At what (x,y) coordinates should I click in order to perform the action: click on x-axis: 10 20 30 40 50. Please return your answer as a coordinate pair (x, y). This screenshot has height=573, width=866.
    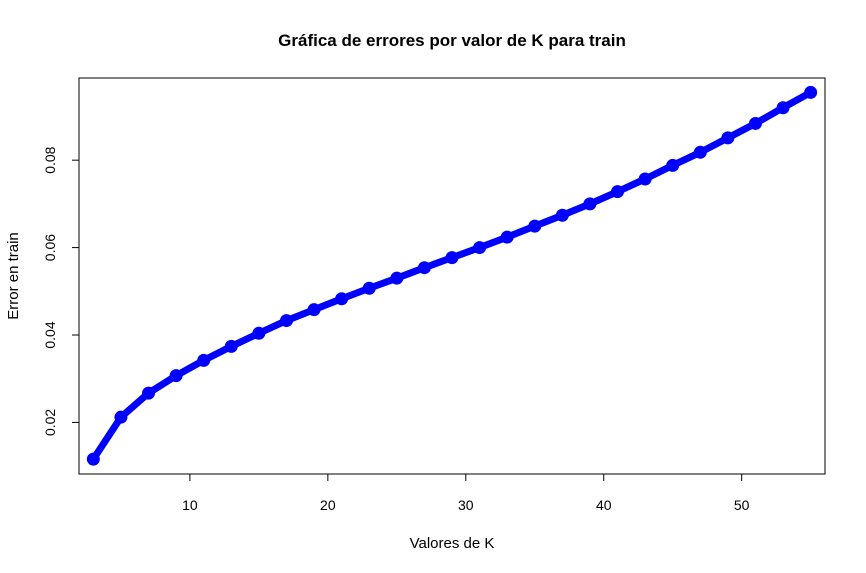
    Looking at the image, I should click on (466, 493).